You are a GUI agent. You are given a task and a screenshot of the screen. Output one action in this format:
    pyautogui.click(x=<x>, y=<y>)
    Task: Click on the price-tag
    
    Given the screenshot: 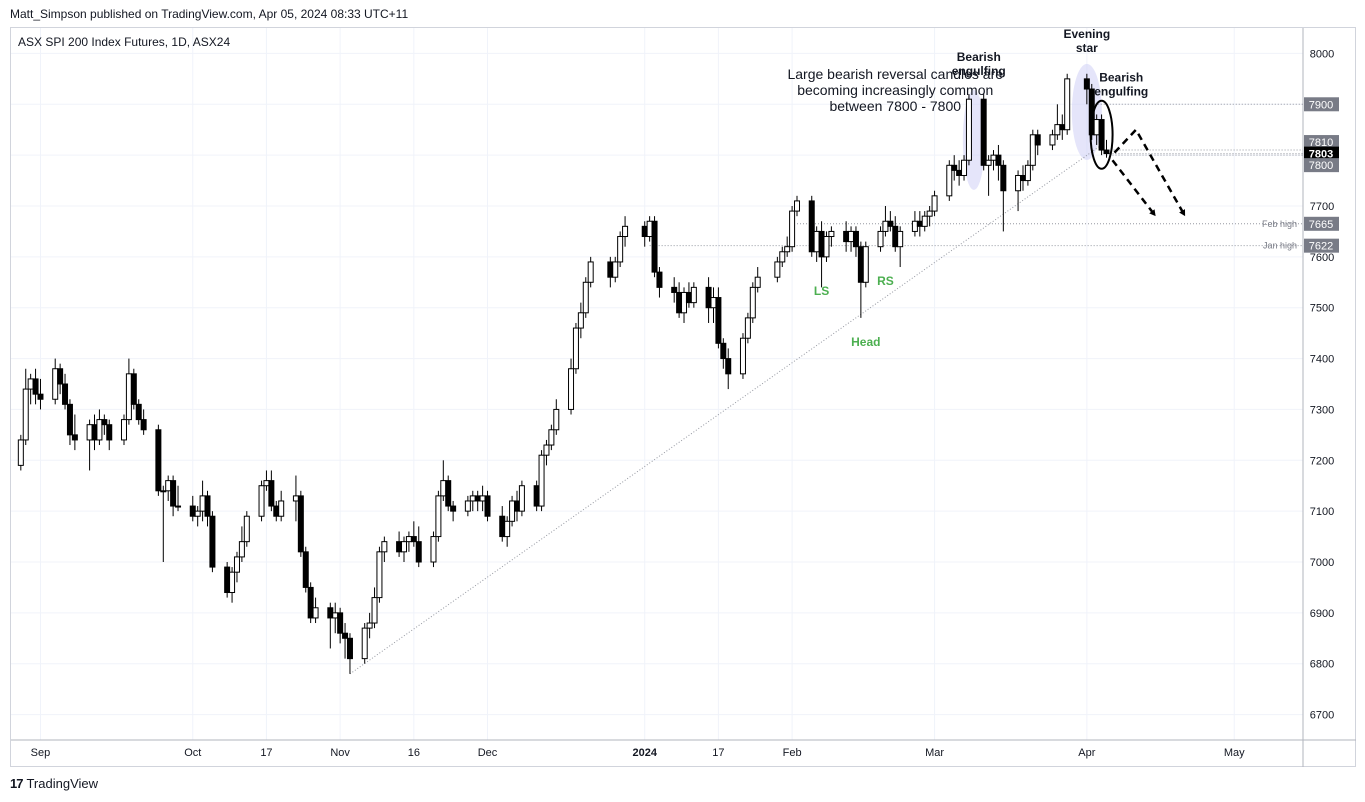 What is the action you would take?
    pyautogui.click(x=1321, y=104)
    